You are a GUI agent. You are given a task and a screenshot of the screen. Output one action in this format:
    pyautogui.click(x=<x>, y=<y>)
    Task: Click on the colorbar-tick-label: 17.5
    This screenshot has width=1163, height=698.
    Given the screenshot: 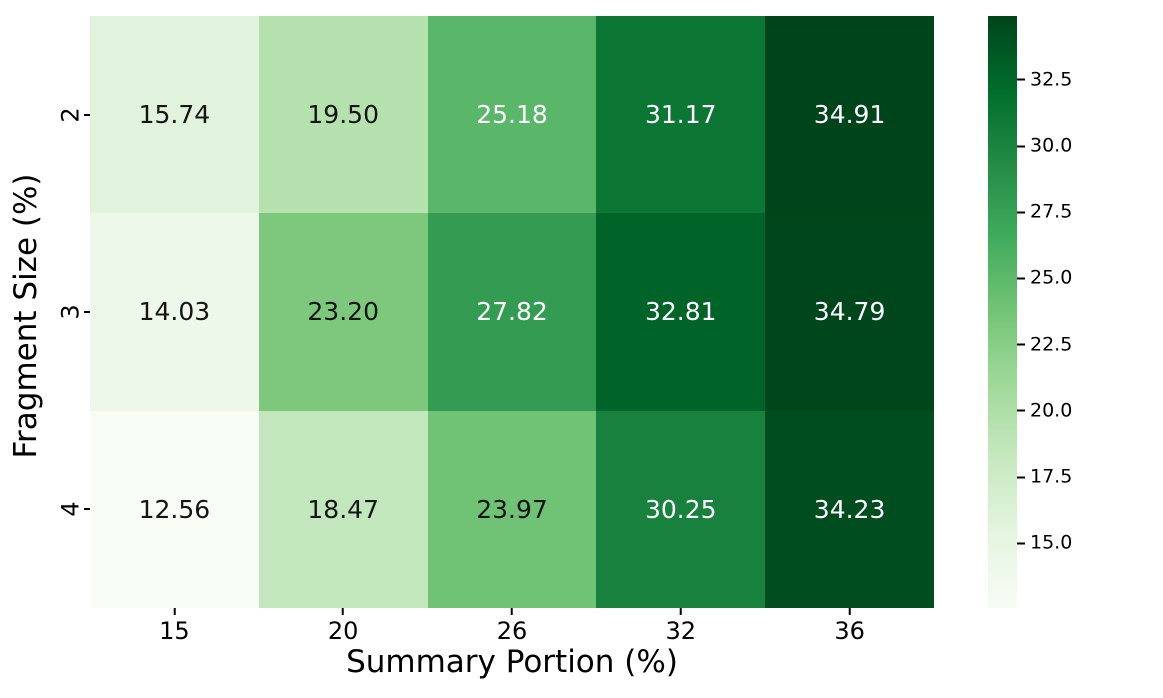 What is the action you would take?
    pyautogui.click(x=1051, y=476)
    